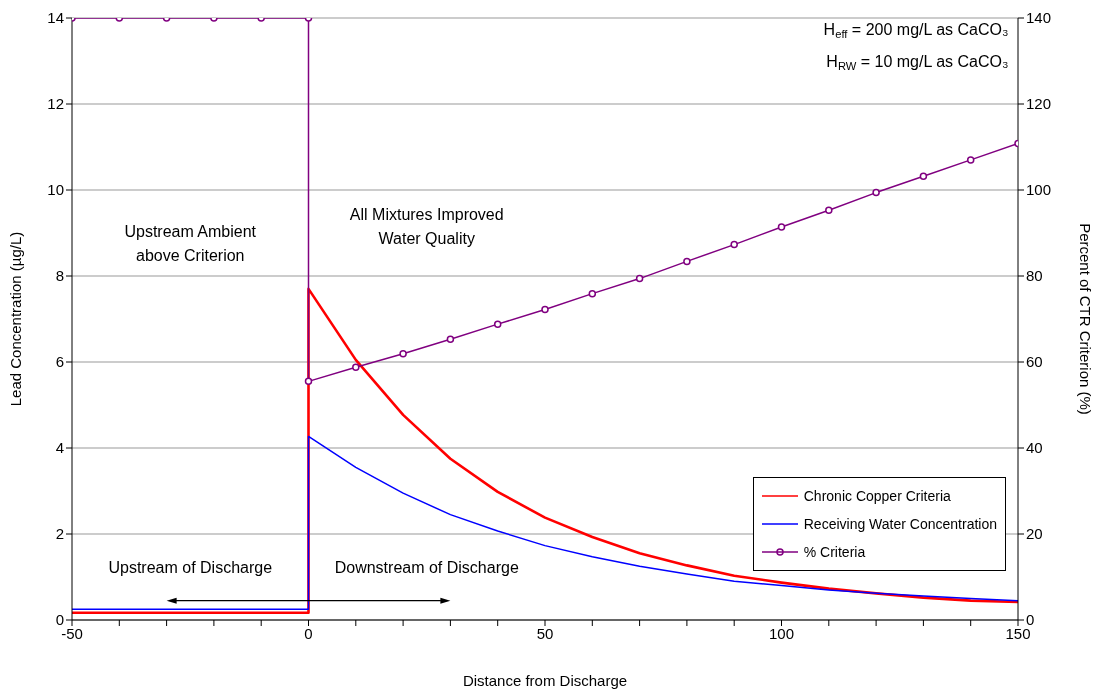  Describe the element at coordinates (1034, 276) in the screenshot. I see `y2-tick-label: 80` at that location.